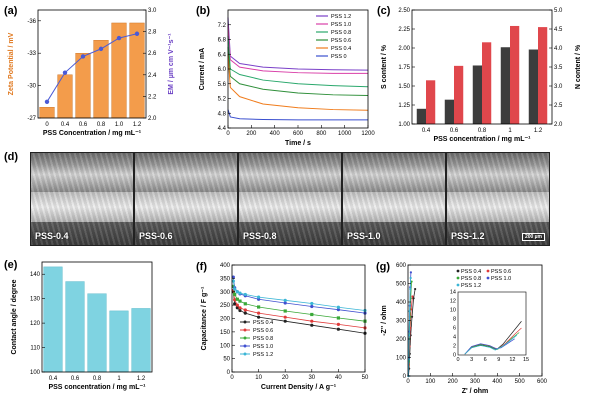 The height and width of the screenshot is (405, 589). I want to click on sem-image: PSS-1.0, so click(394, 199).